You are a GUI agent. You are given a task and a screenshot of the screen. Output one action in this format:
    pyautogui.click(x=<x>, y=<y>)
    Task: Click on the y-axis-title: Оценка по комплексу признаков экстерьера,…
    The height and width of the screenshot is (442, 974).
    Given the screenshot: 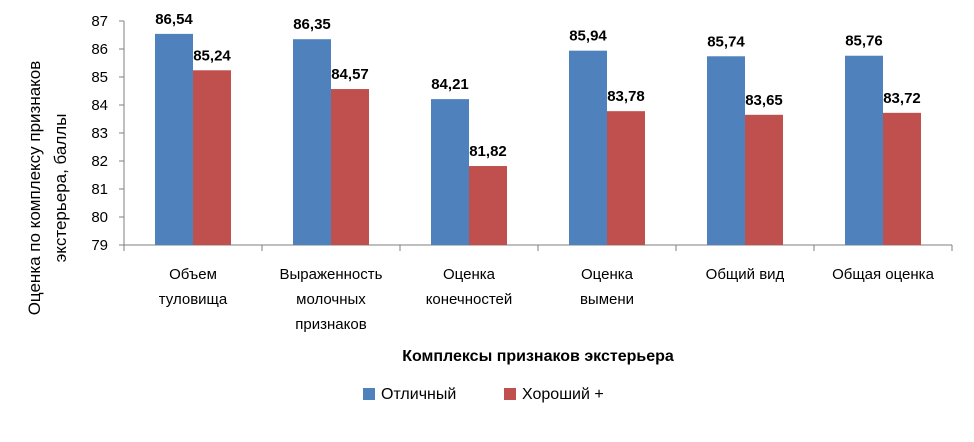 What is the action you would take?
    pyautogui.click(x=47, y=188)
    